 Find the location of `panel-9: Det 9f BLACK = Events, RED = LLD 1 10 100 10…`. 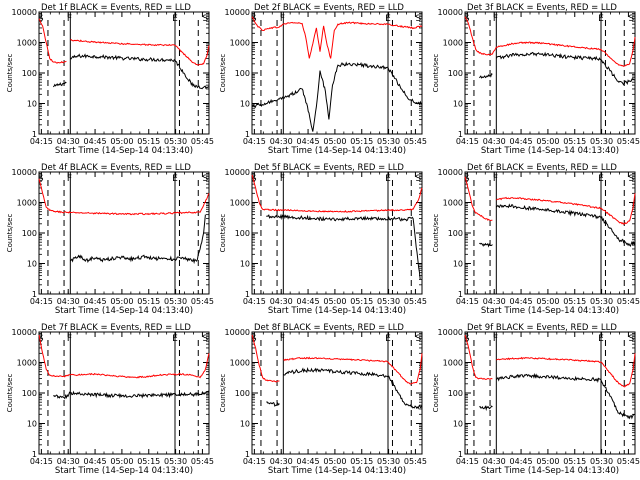

panel-9: Det 9f BLACK = Events, RED = LLD 1 10 100 10… is located at coordinates (536, 399).